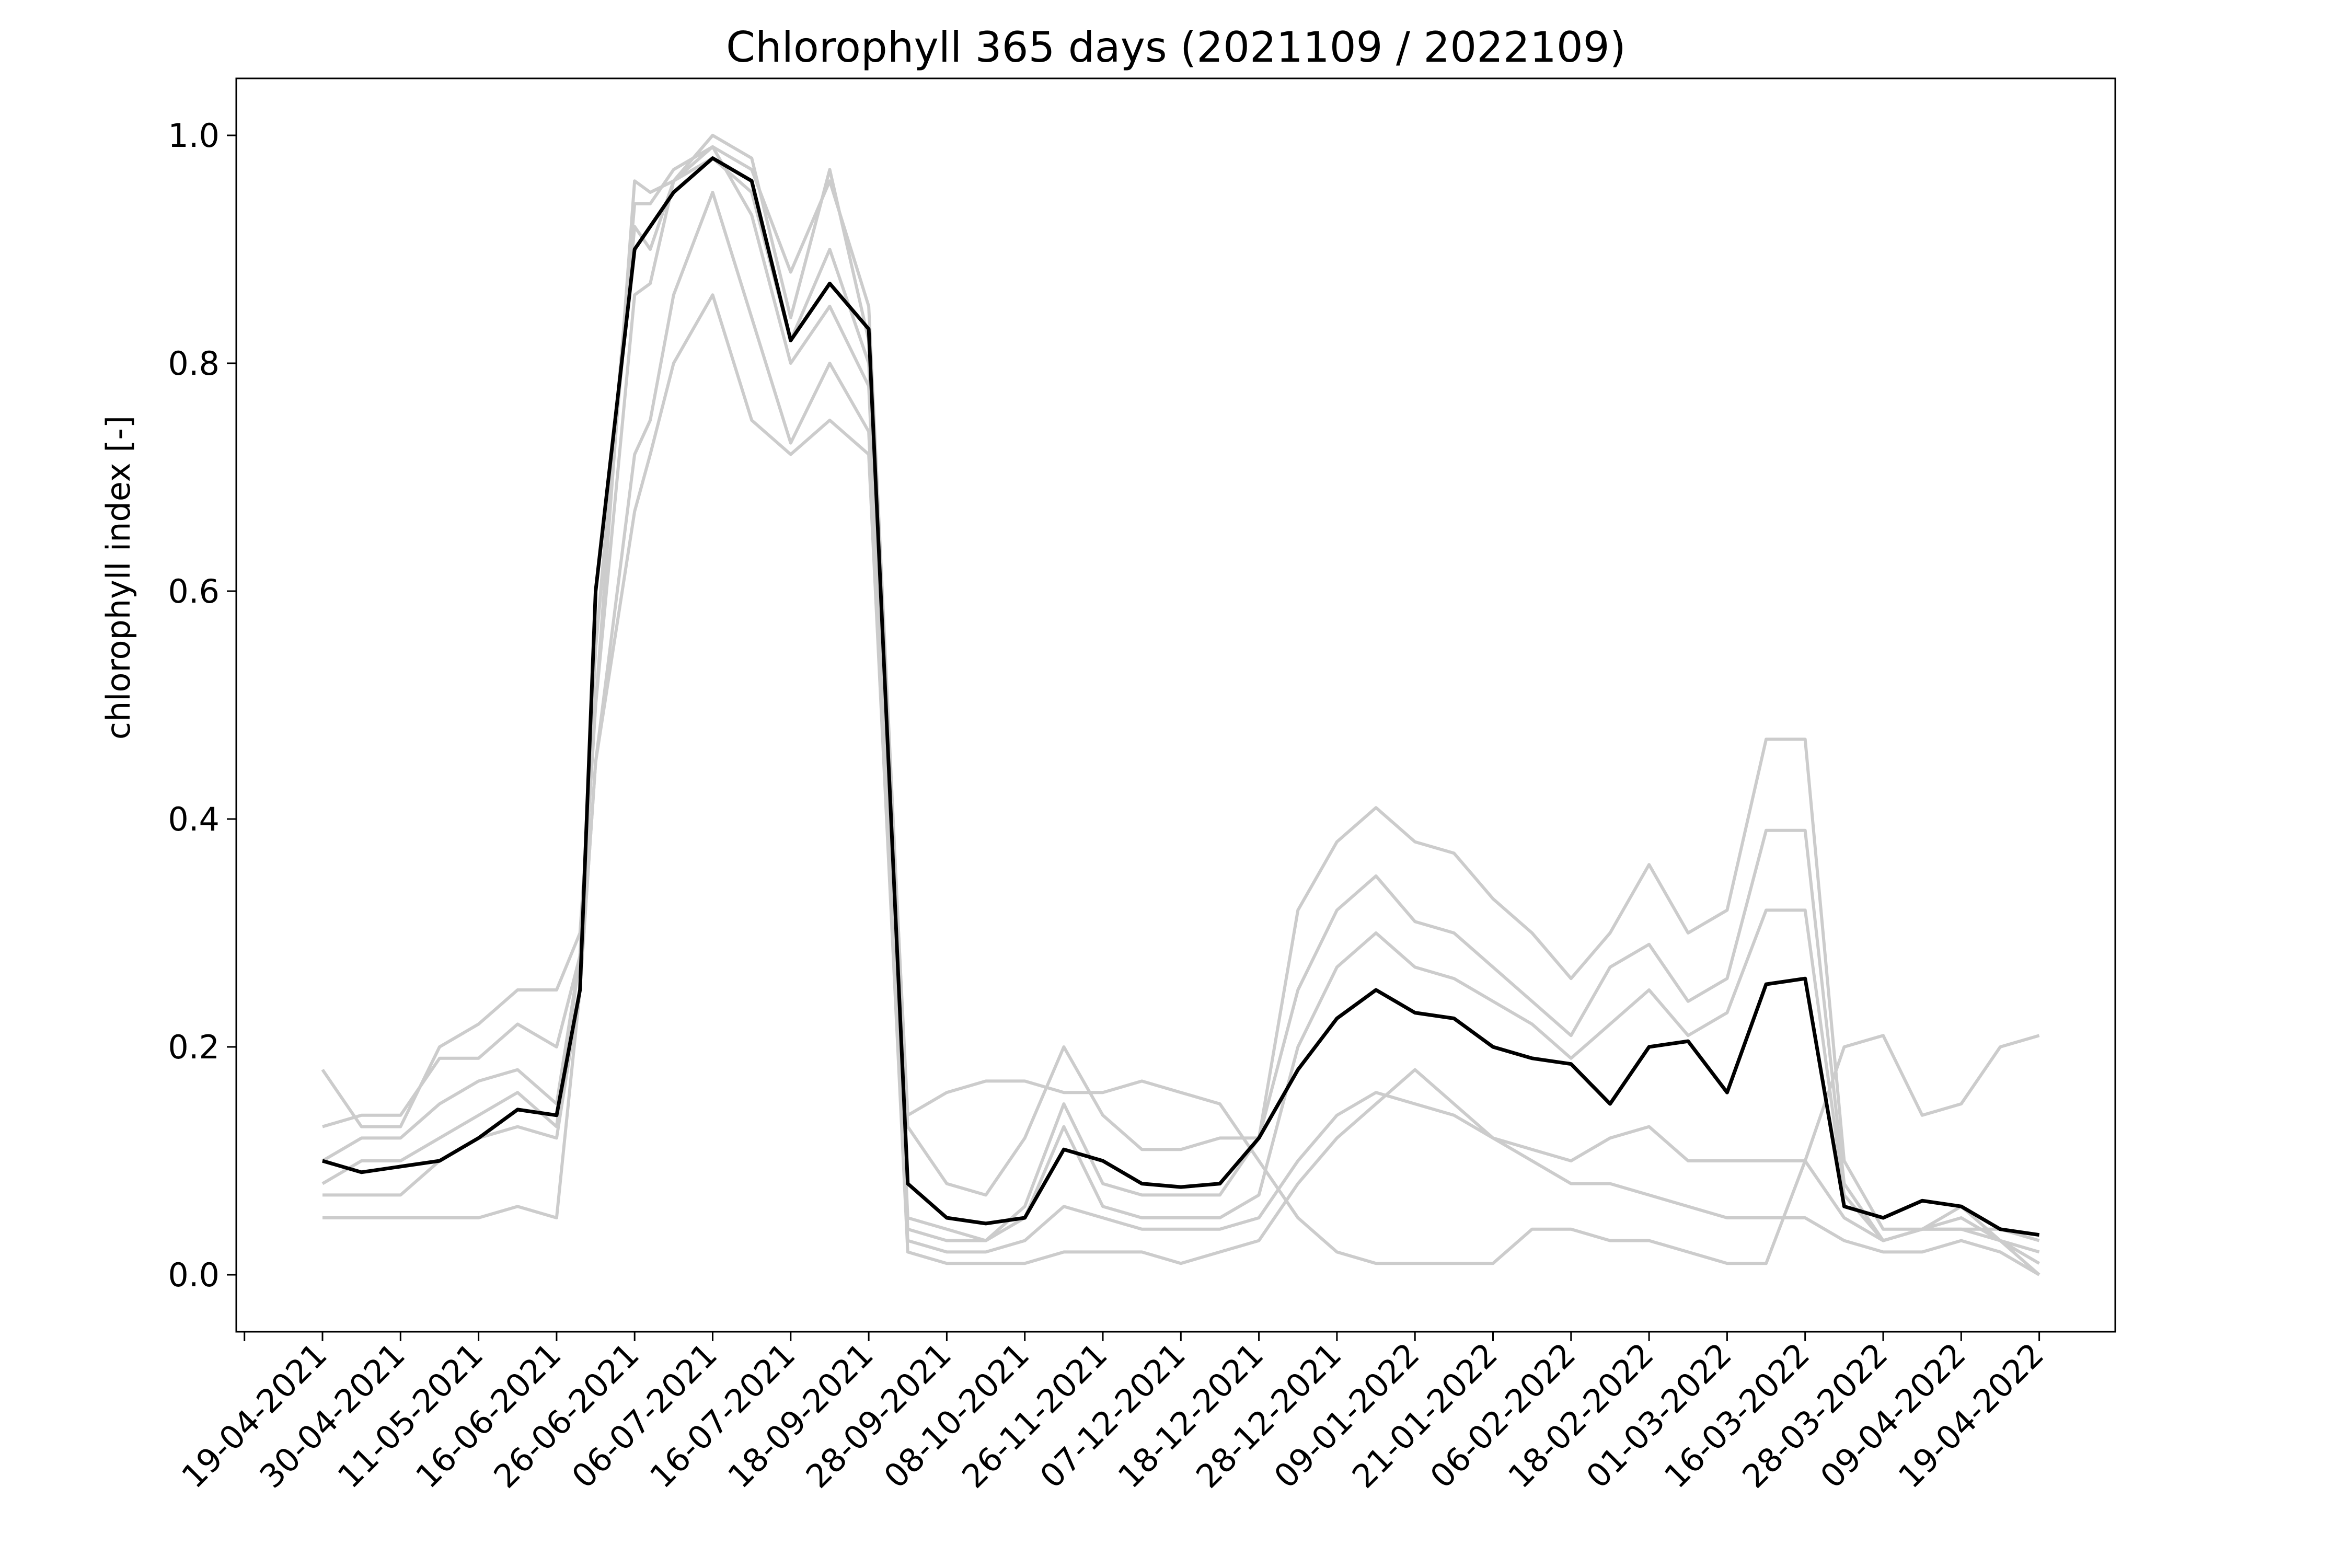 This screenshot has width=2352, height=1568. Describe the element at coordinates (118, 578) in the screenshot. I see `y-axis-title: chlorophyll index [-]` at that location.